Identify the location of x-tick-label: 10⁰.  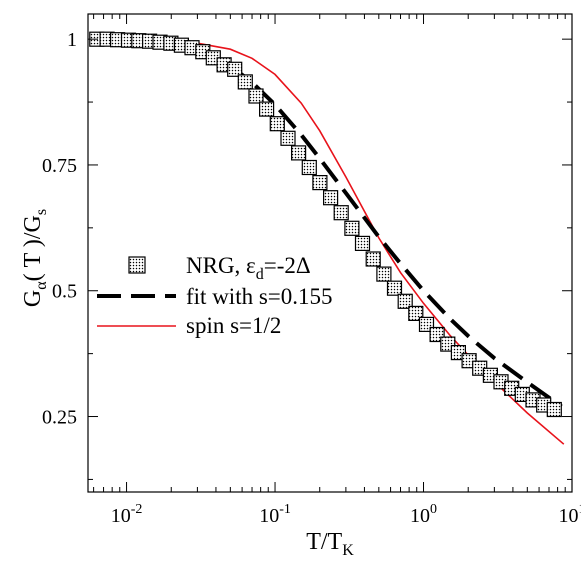
(423, 514).